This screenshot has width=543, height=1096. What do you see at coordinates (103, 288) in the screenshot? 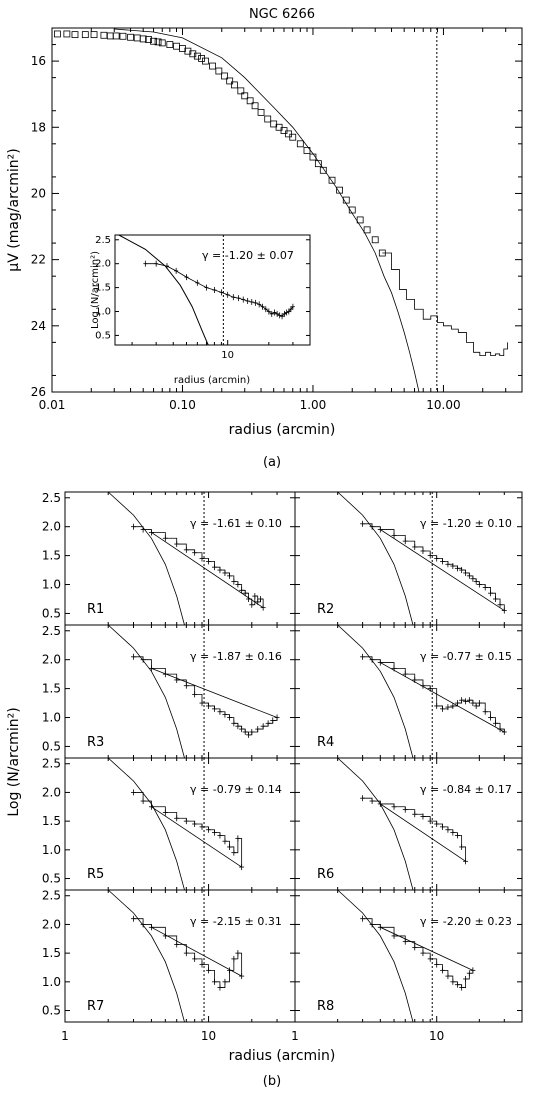
I see `inset-y-tick-label: 1.5` at bounding box center [103, 288].